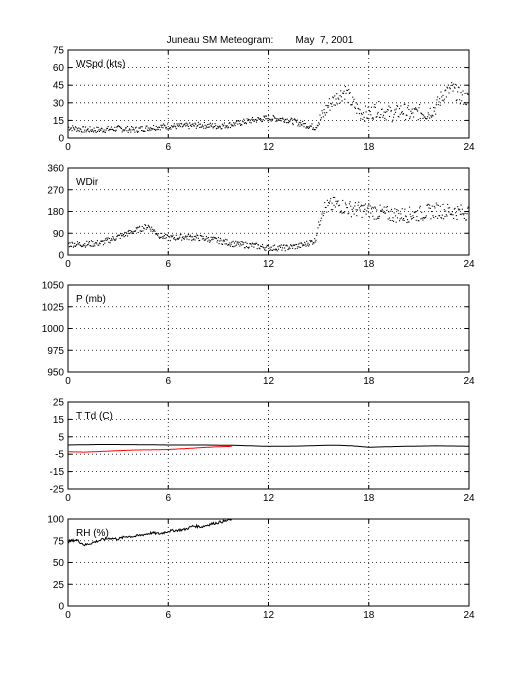  What do you see at coordinates (59, 51) in the screenshot?
I see `y-tick-label: 75` at bounding box center [59, 51].